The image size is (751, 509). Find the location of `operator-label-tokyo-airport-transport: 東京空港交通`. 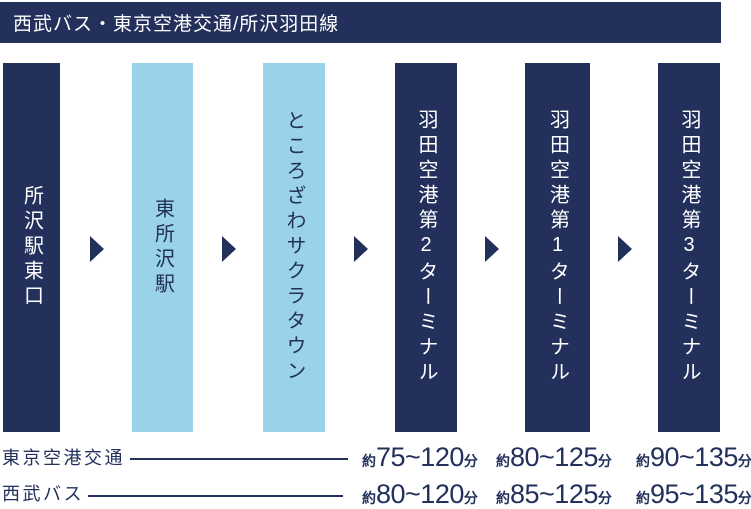

operator-label-tokyo-airport-transport: 東京空港交通 is located at coordinates (63, 458).